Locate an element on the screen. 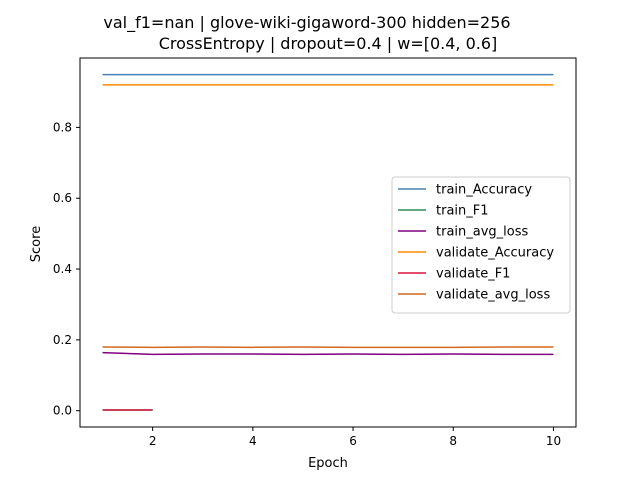  legend-entry-label: validate_Accuracy is located at coordinates (495, 253).